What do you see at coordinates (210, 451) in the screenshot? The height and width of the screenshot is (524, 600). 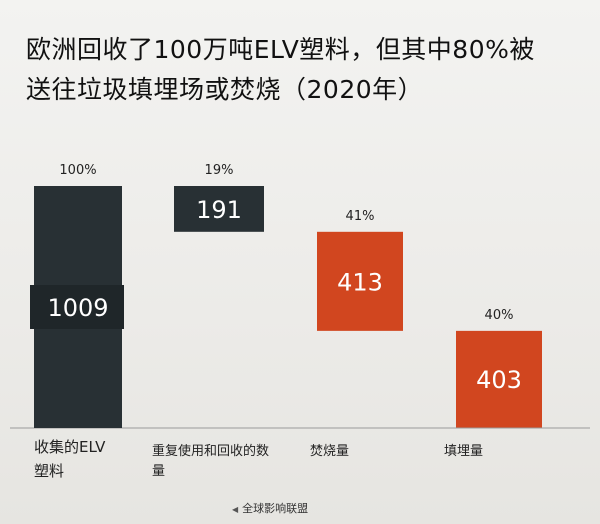 I see `category-label-2-line-1: 重复使用和回收的数` at bounding box center [210, 451].